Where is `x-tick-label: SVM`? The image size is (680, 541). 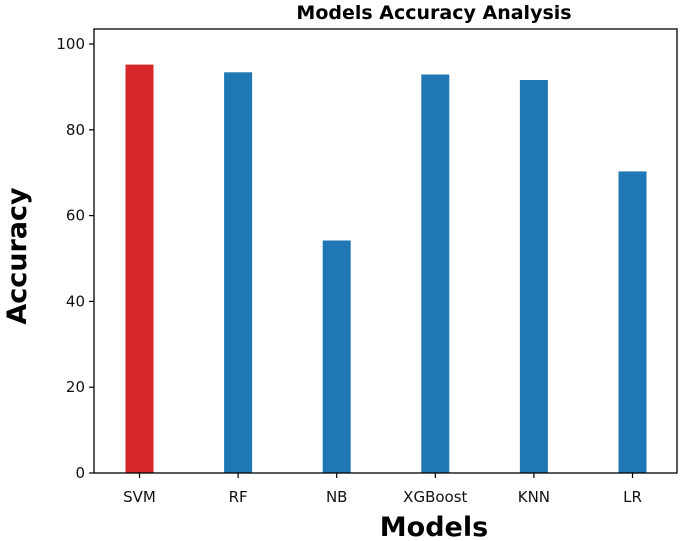
x-tick-label: SVM is located at coordinates (139, 497).